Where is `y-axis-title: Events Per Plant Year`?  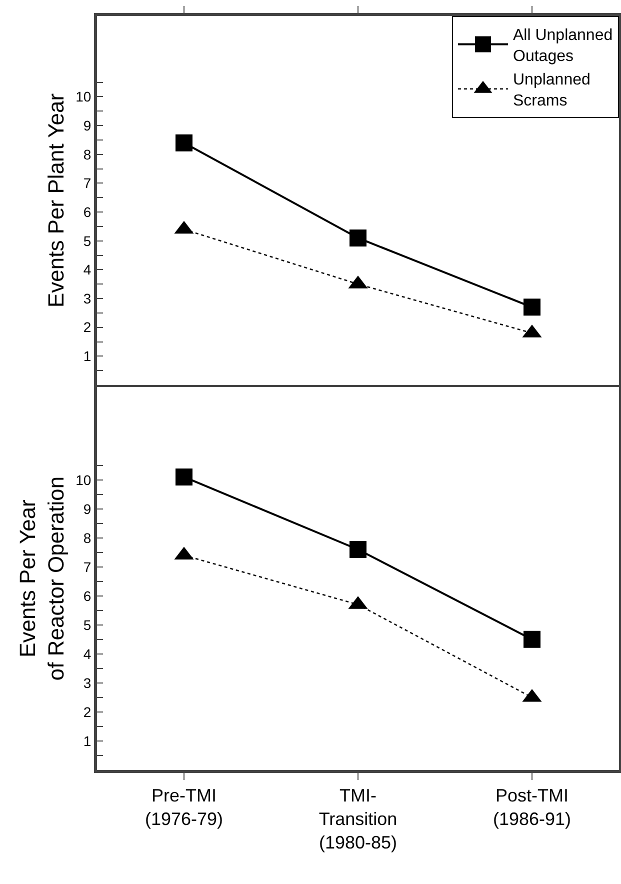
y-axis-title: Events Per Plant Year is located at coordinates (55, 200).